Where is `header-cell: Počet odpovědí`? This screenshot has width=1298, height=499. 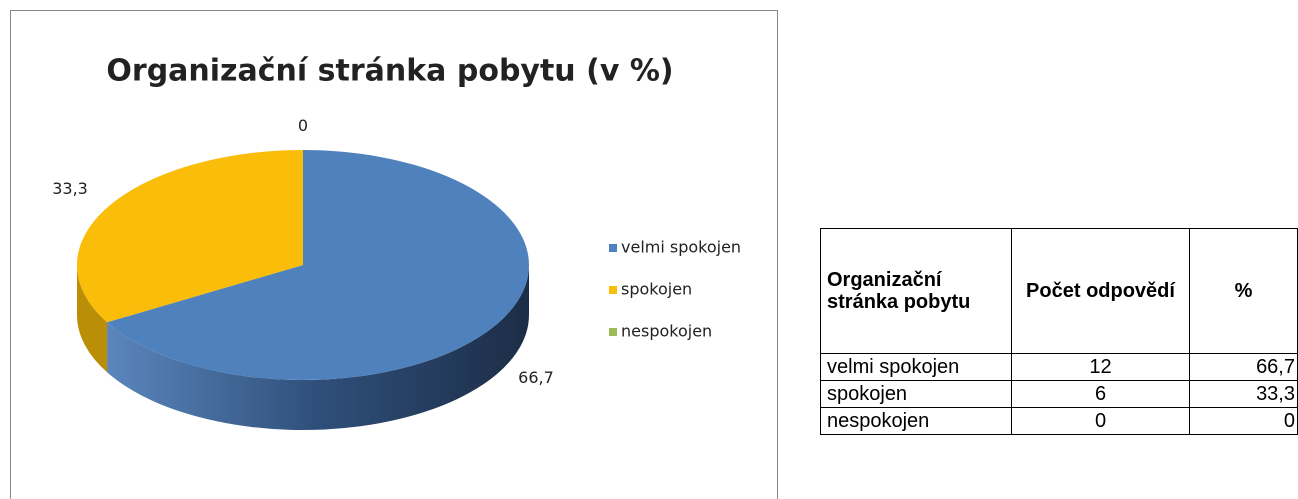
header-cell: Počet odpovědí is located at coordinates (1100, 291).